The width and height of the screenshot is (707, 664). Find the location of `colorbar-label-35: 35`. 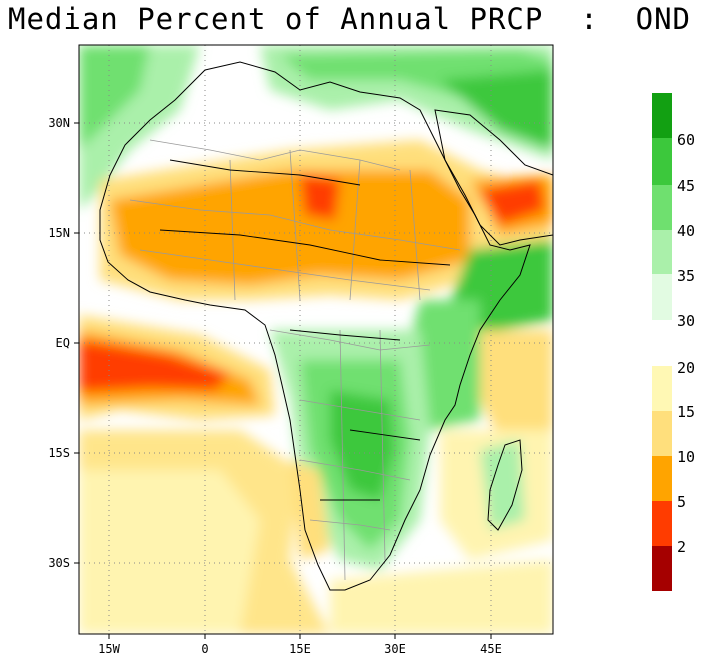

colorbar-label-35: 35 is located at coordinates (686, 276).